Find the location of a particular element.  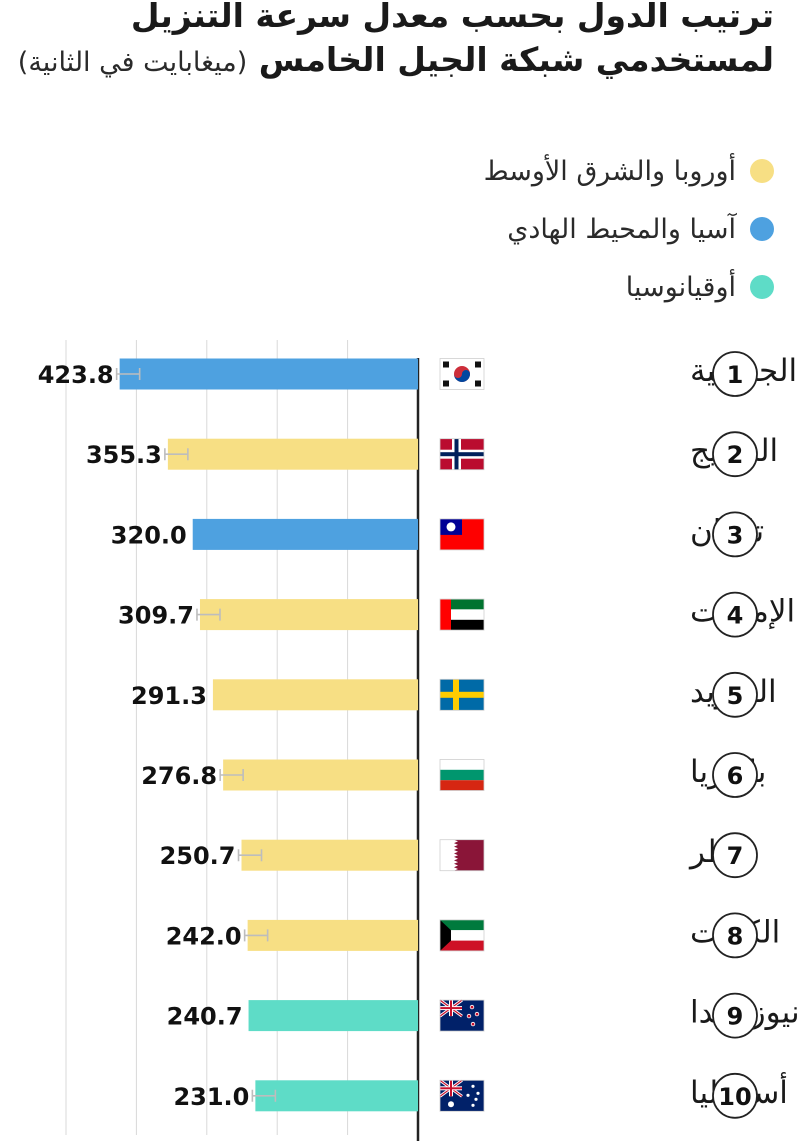

legend-label-asia-pacific: آسيا والمحيط الهادي is located at coordinates (621, 229).